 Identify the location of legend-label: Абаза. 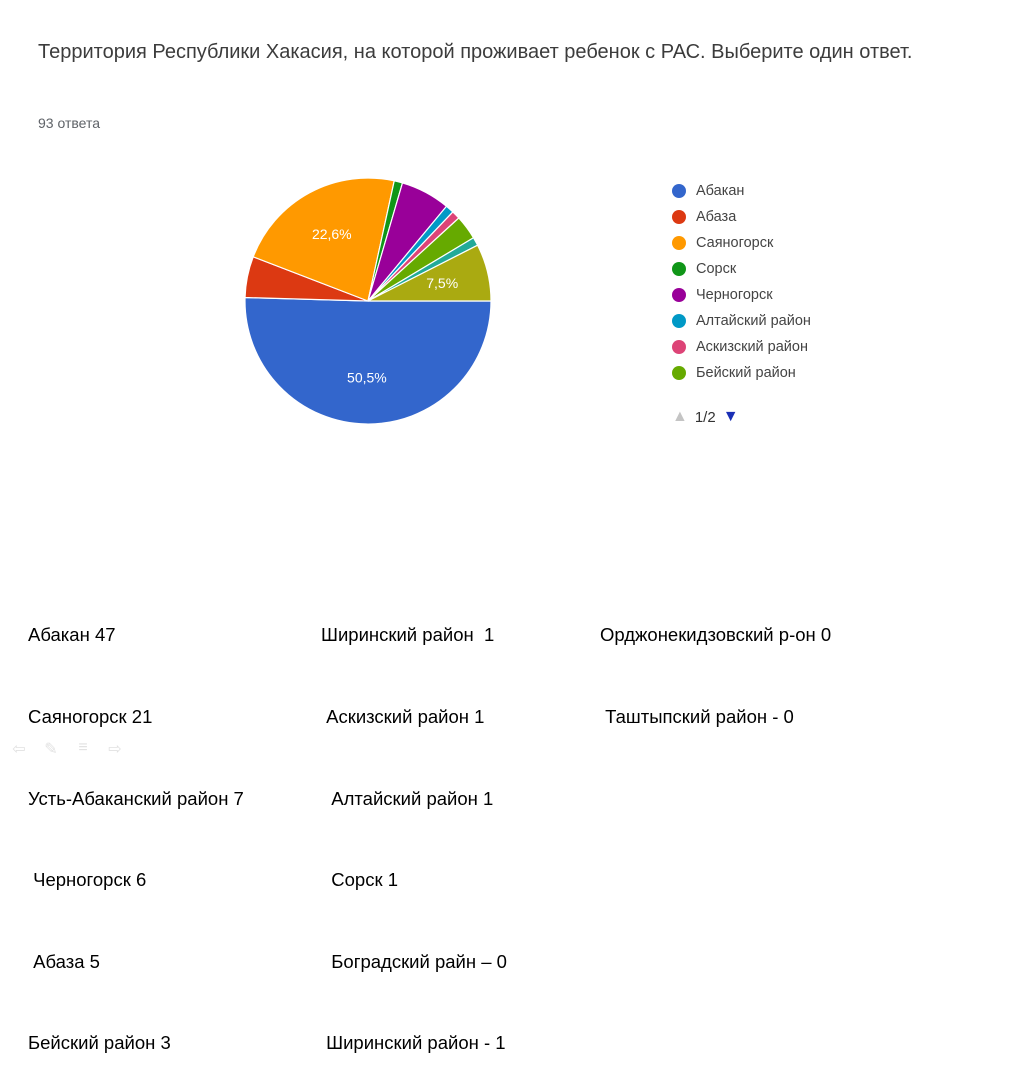
(716, 217).